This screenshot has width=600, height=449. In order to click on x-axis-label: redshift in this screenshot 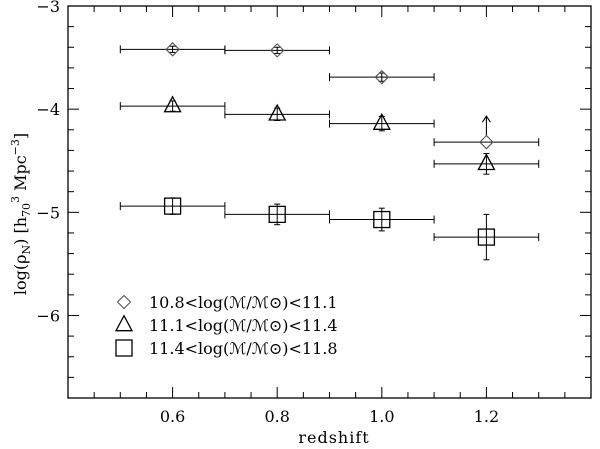, I will do `click(333, 437)`.